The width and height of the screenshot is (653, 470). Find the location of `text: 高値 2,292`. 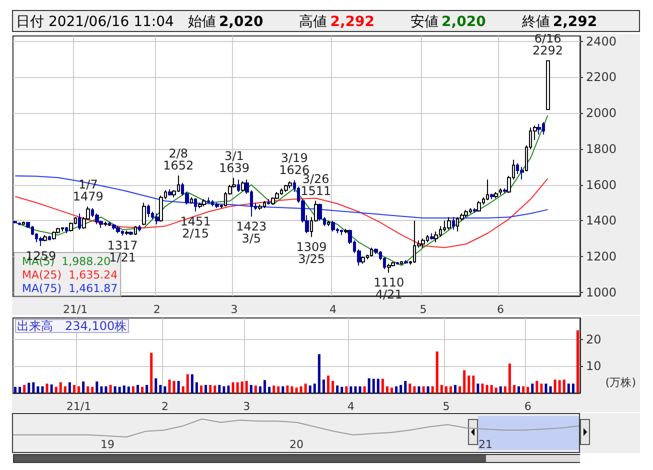

text: 高値 2,292 is located at coordinates (337, 22).